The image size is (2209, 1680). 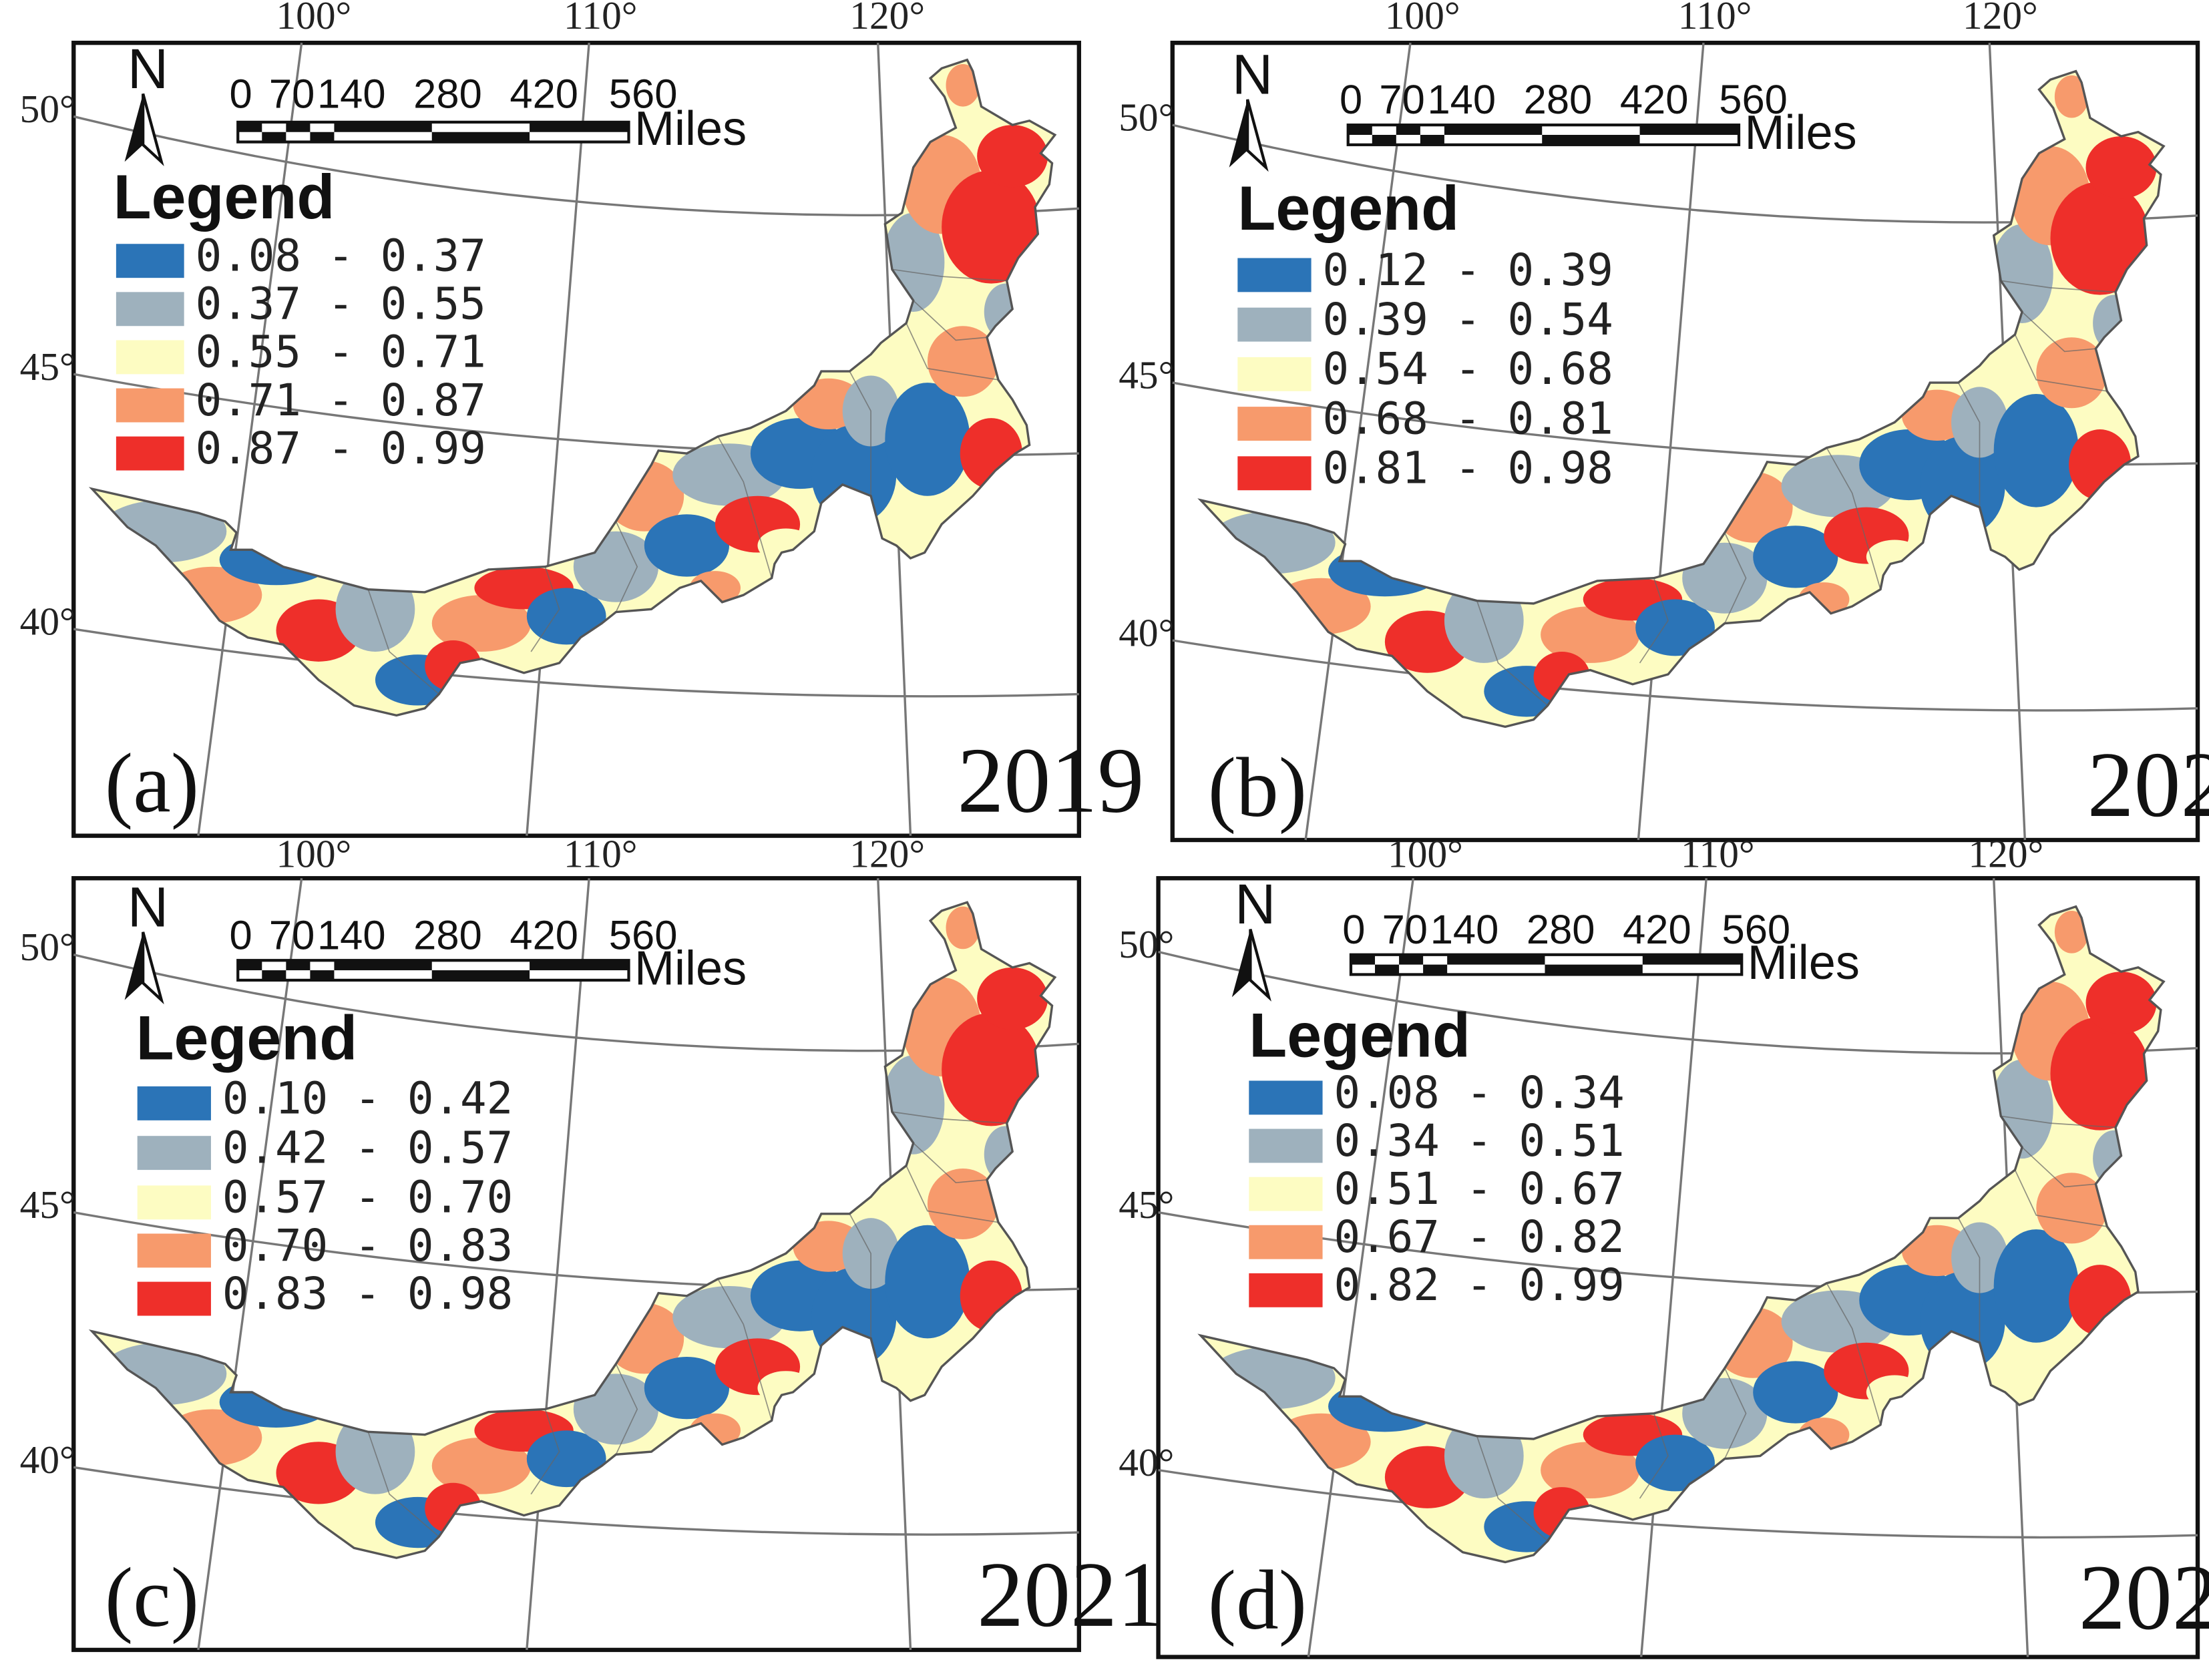 I want to click on panel-c-legend-label-2: 0.42 - 0.57, so click(x=367, y=1147).